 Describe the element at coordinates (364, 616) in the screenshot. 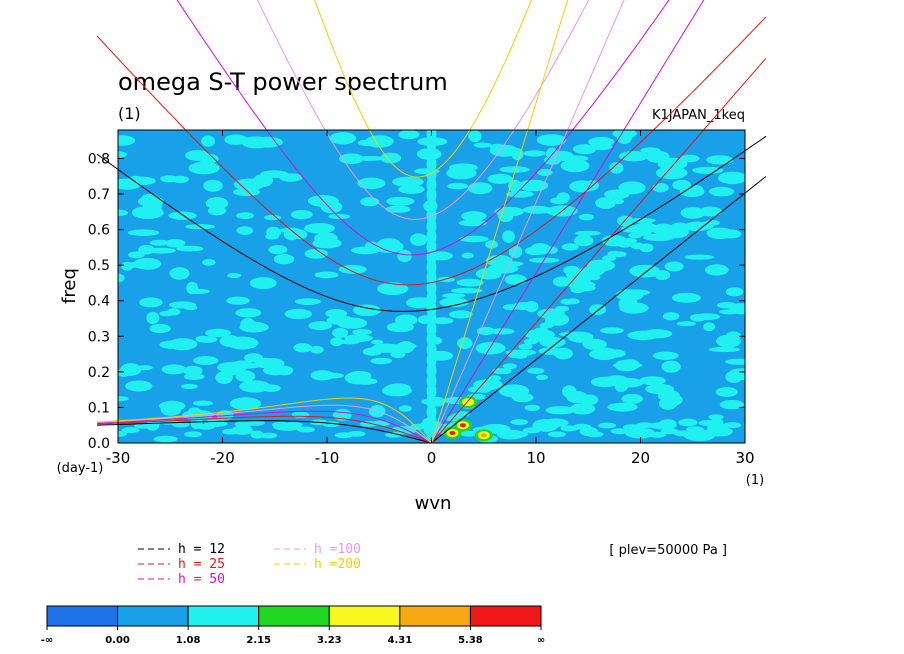

I see `colorbar-segment` at that location.